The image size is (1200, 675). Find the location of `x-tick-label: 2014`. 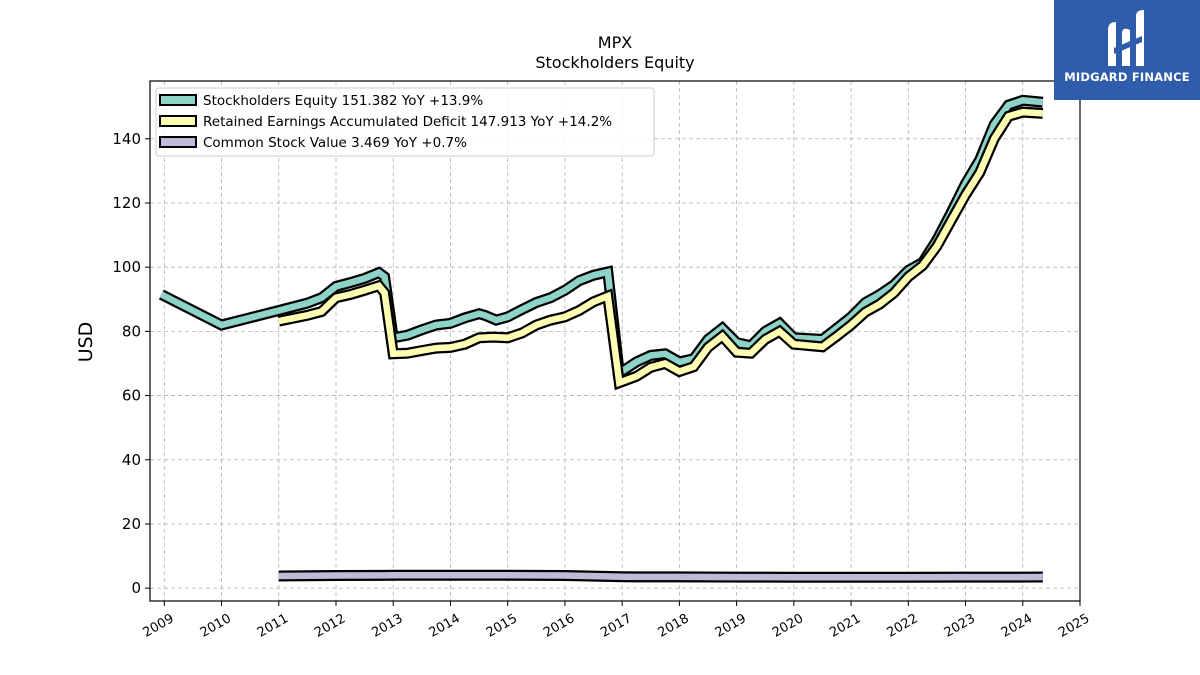

x-tick-label: 2014 is located at coordinates (445, 626).